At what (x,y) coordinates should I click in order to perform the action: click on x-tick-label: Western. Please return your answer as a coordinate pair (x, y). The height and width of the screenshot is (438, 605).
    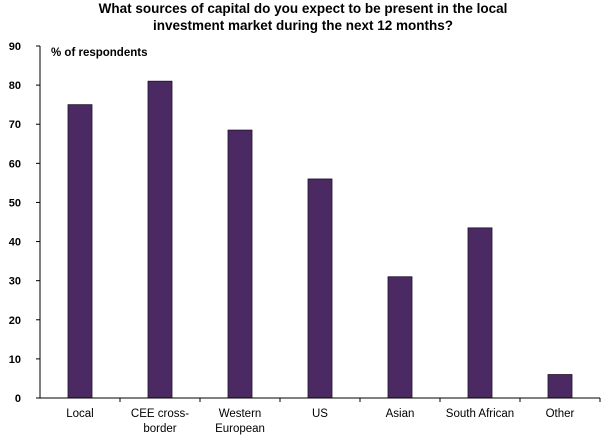
    Looking at the image, I should click on (240, 414).